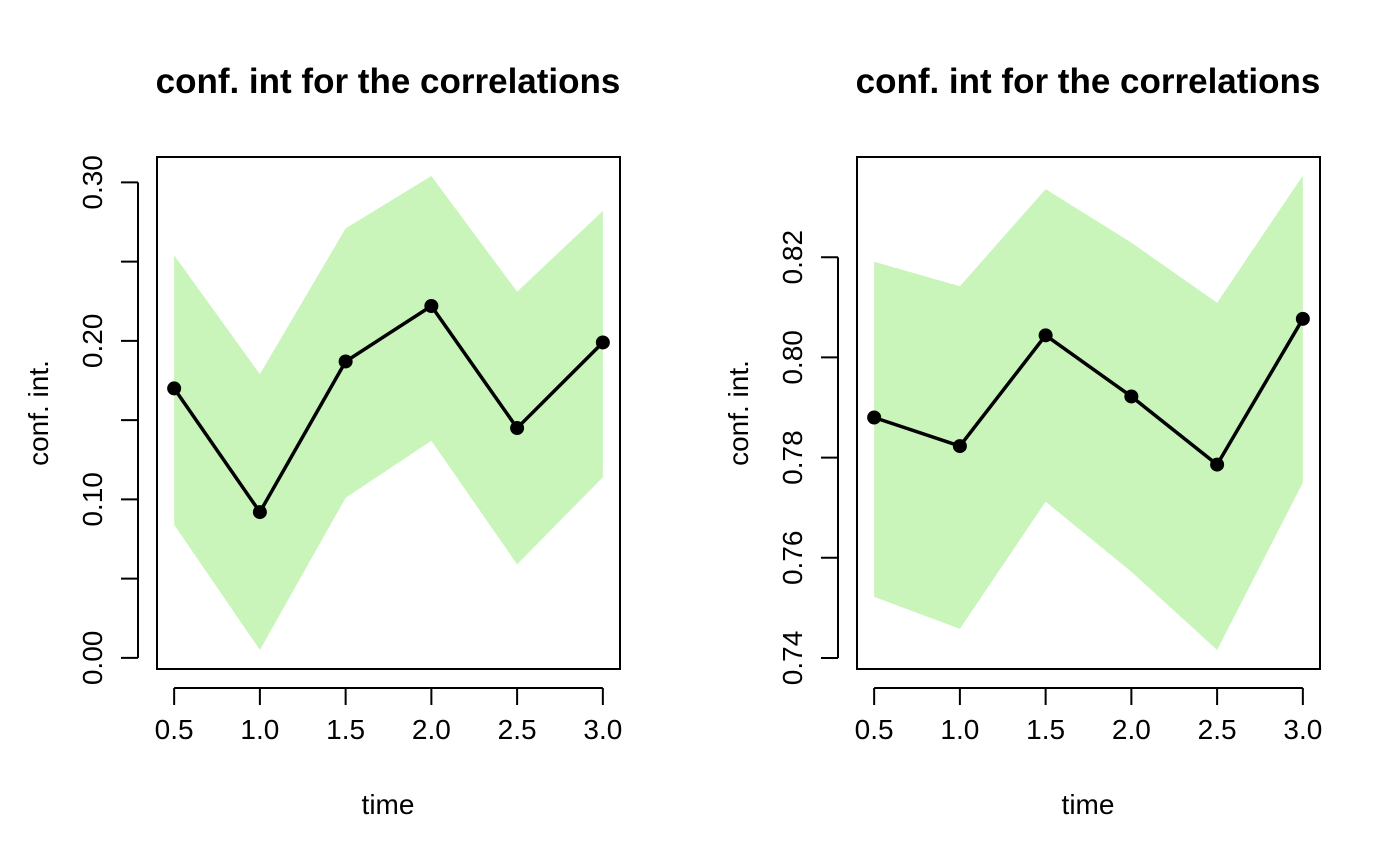  I want to click on y-axis: 0.74 0.76 0.78 0.80 0.82, so click(808, 458).